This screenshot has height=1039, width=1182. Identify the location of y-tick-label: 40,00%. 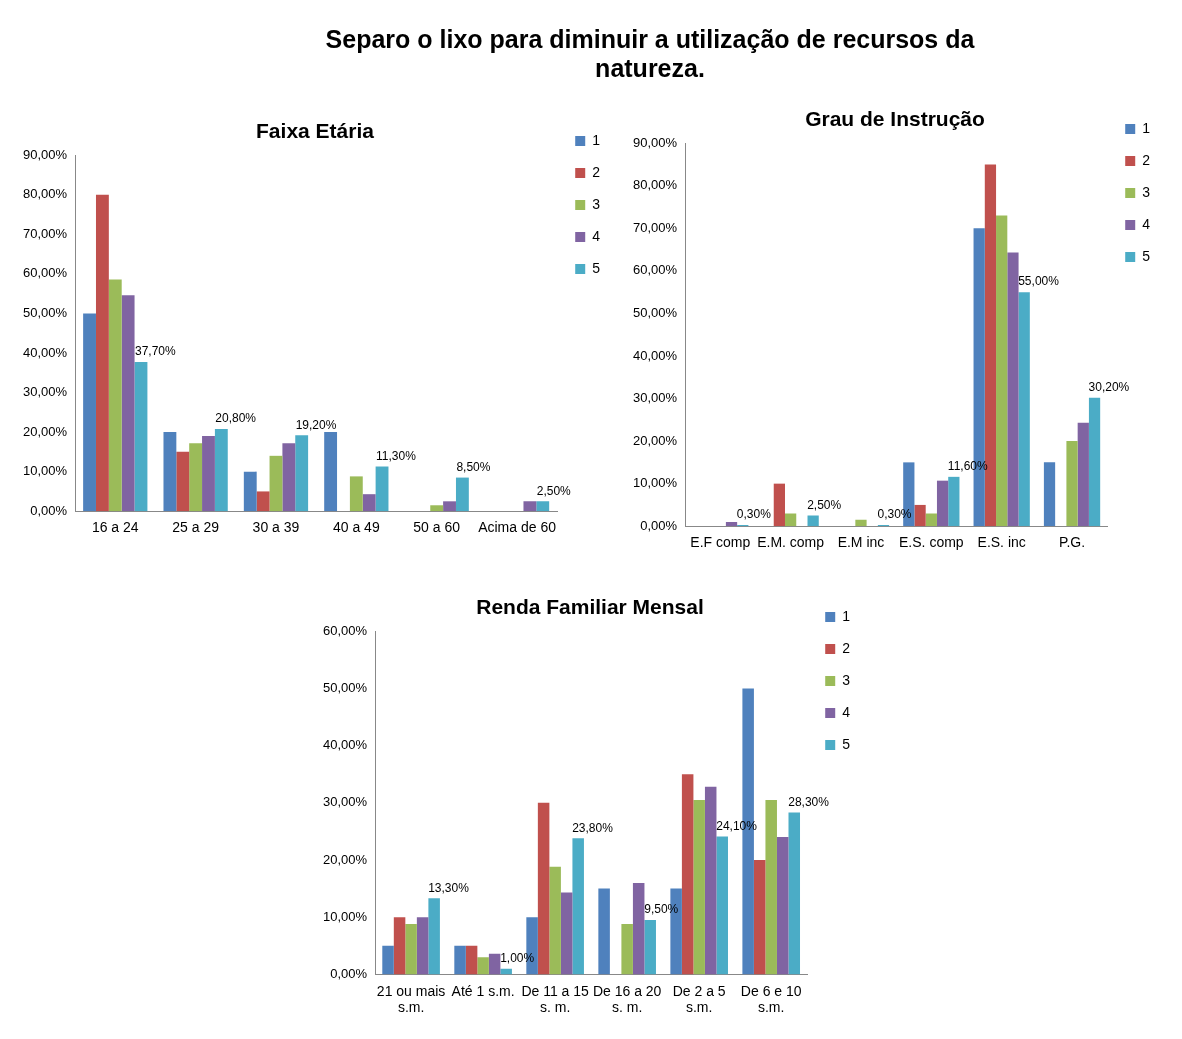
(45, 352).